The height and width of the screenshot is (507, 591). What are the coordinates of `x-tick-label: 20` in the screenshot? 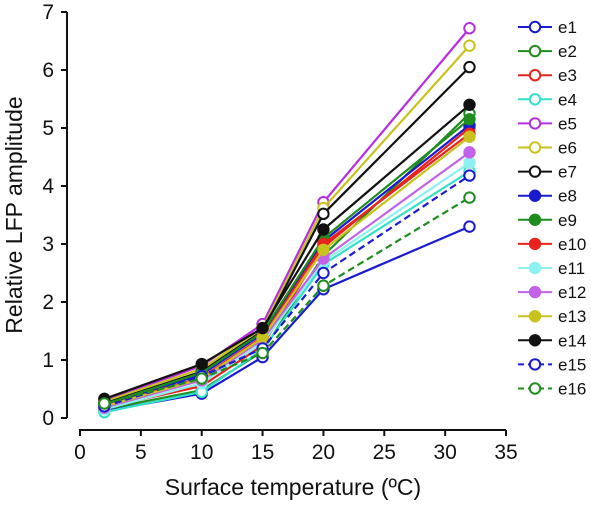 It's located at (323, 452).